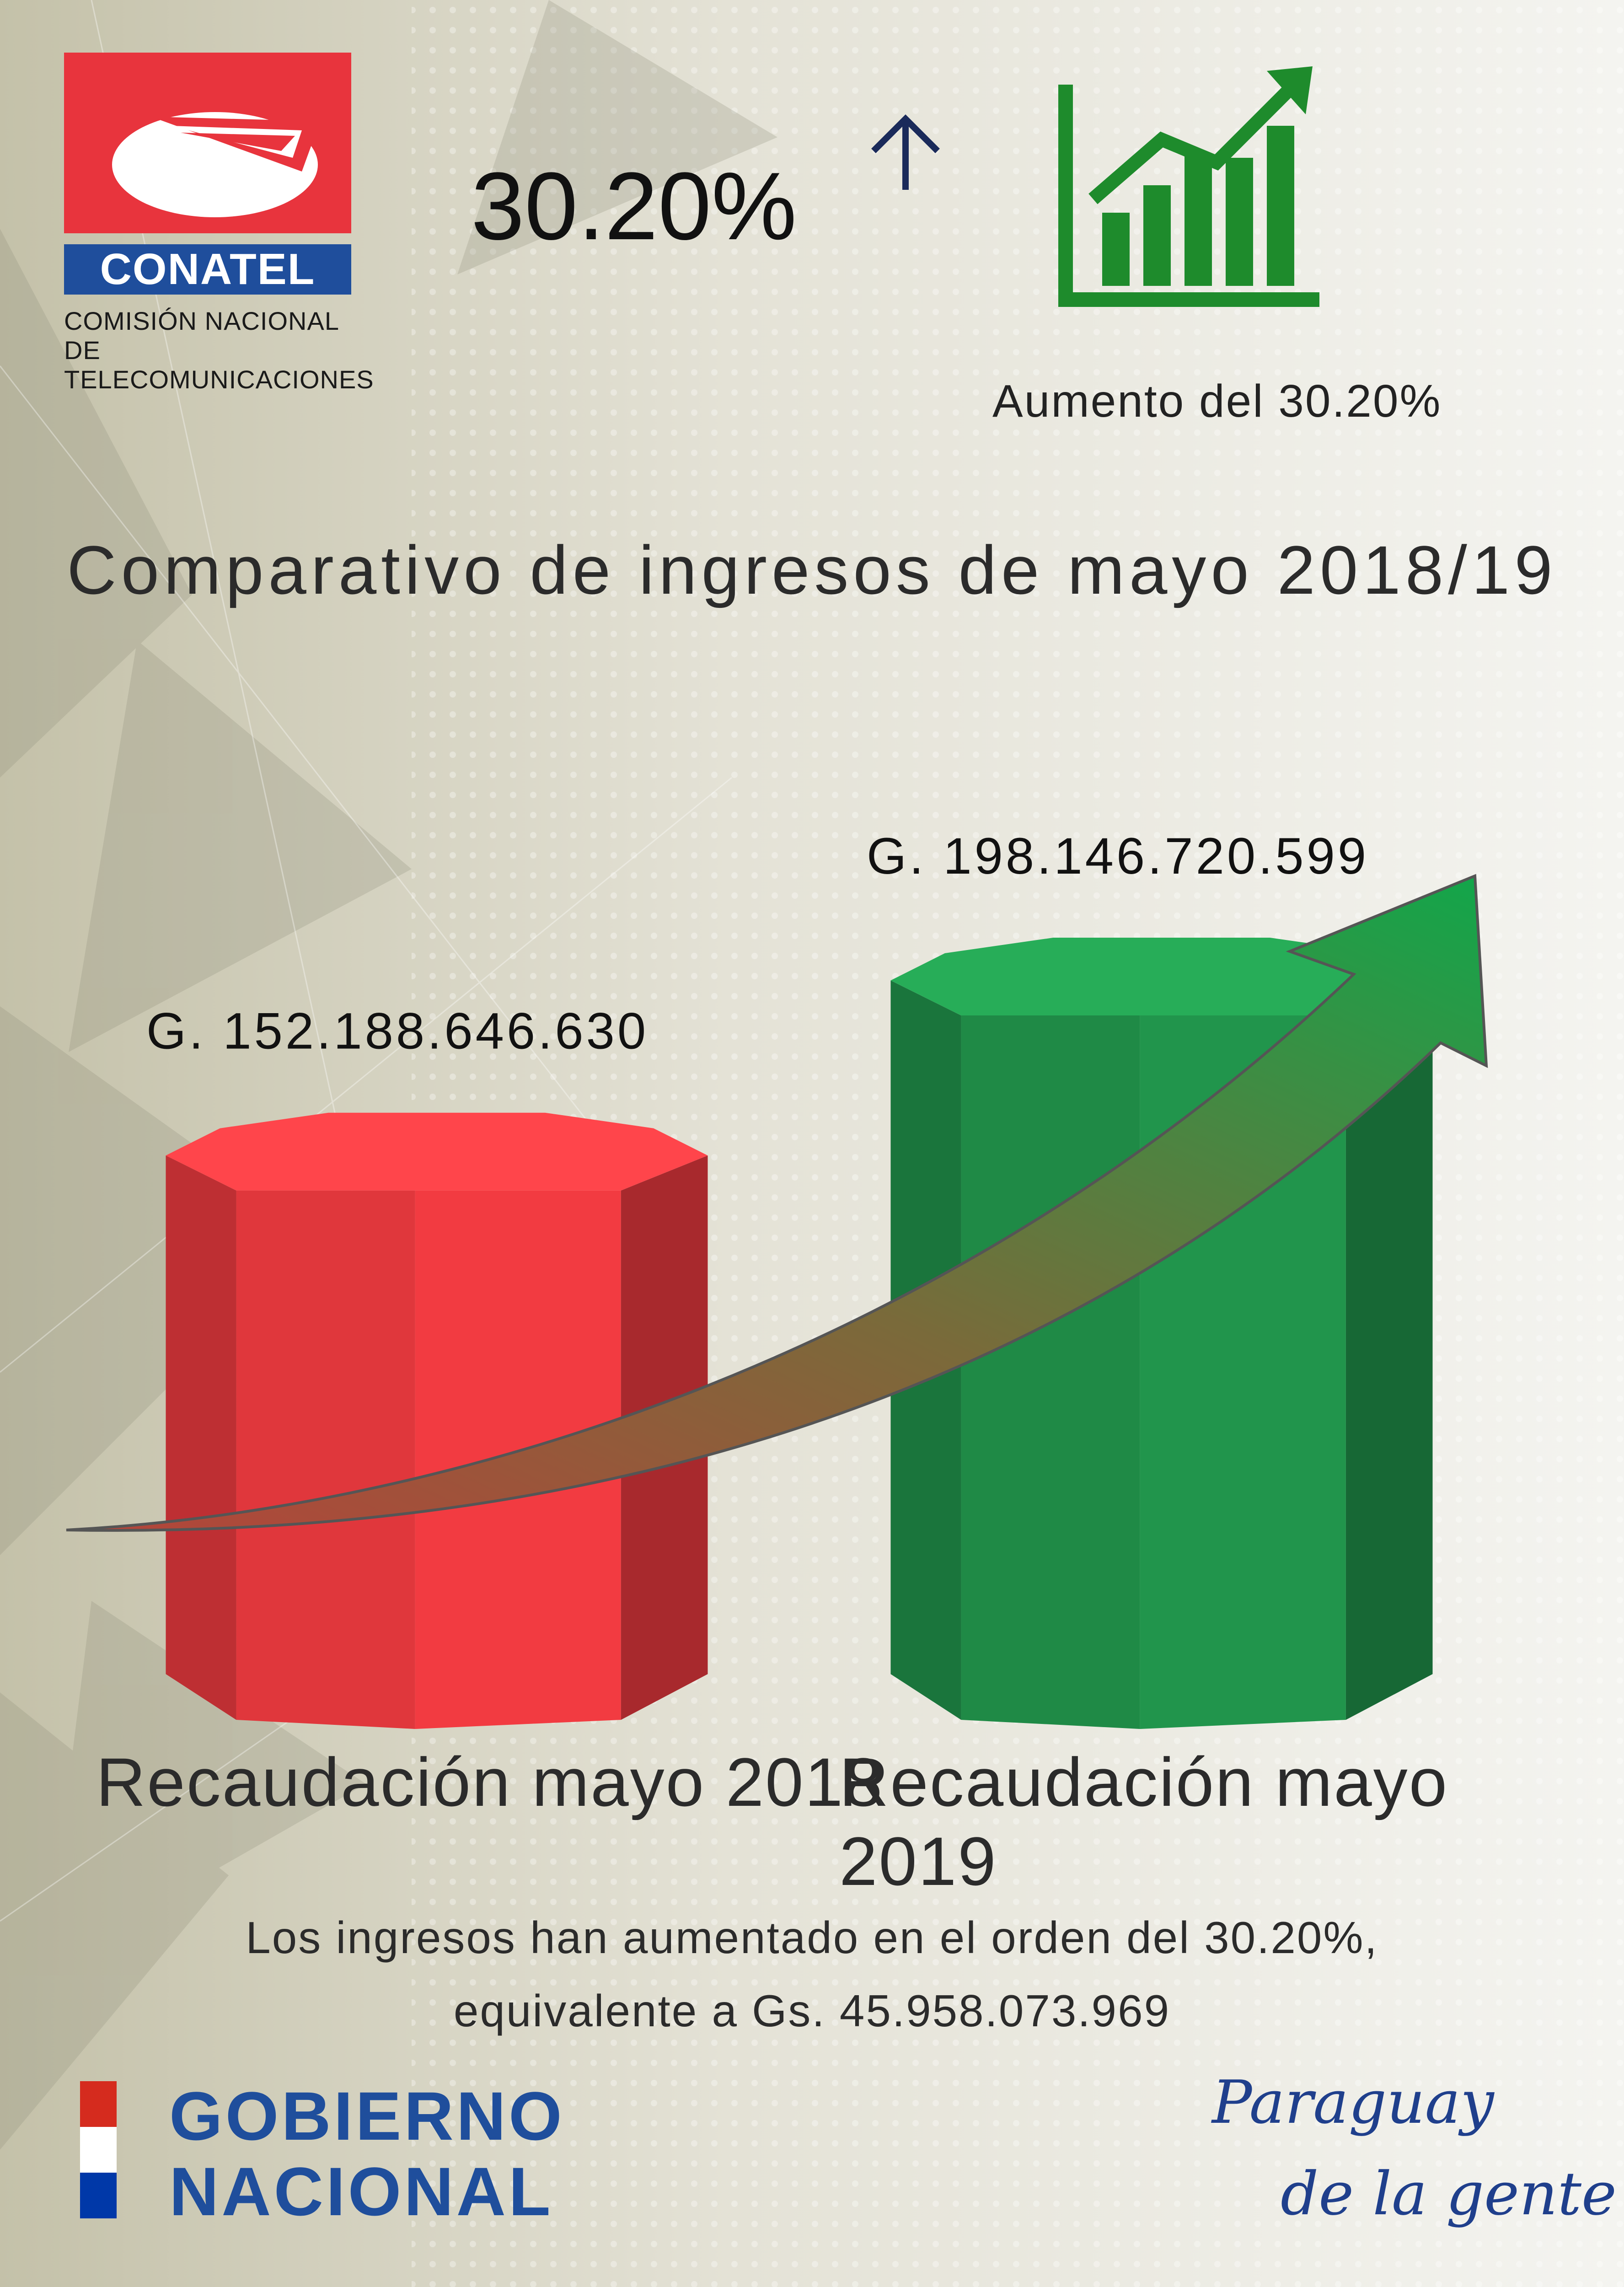 The height and width of the screenshot is (2287, 1624). Describe the element at coordinates (437, 1151) in the screenshot. I see `bar-0-top` at that location.